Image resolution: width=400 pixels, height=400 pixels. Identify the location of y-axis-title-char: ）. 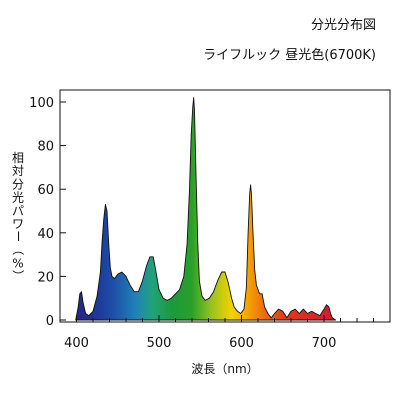
(18, 276).